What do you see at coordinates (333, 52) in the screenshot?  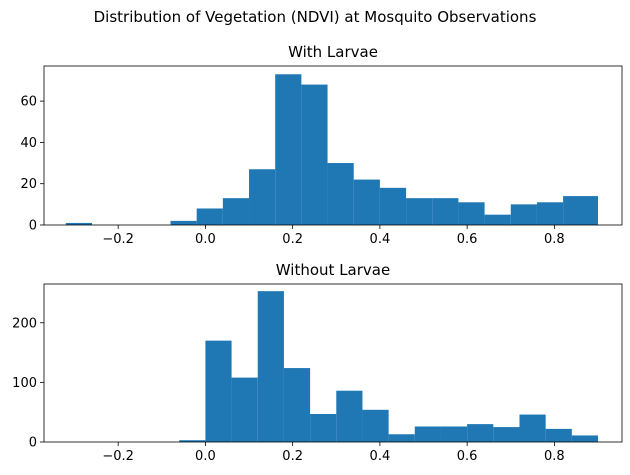 I see `panel-title: With Larvae` at bounding box center [333, 52].